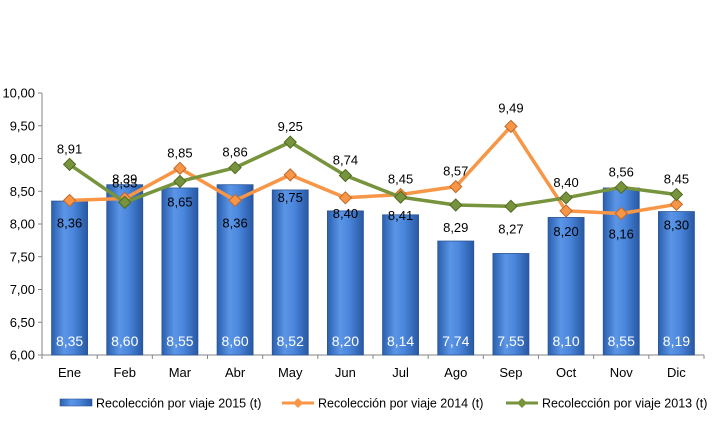 This screenshot has width=716, height=426. Describe the element at coordinates (510, 372) in the screenshot. I see `x-tick-label: Sep` at that location.